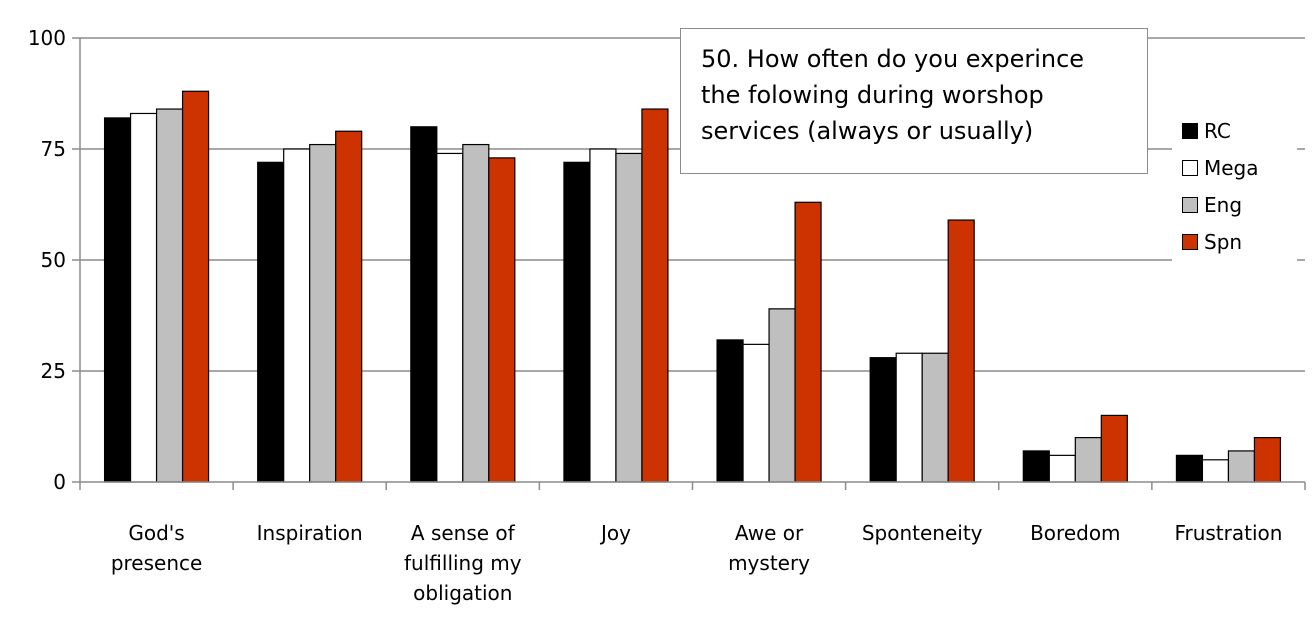 The height and width of the screenshot is (629, 1313). I want to click on legend-item-rc: RC, so click(1234, 130).